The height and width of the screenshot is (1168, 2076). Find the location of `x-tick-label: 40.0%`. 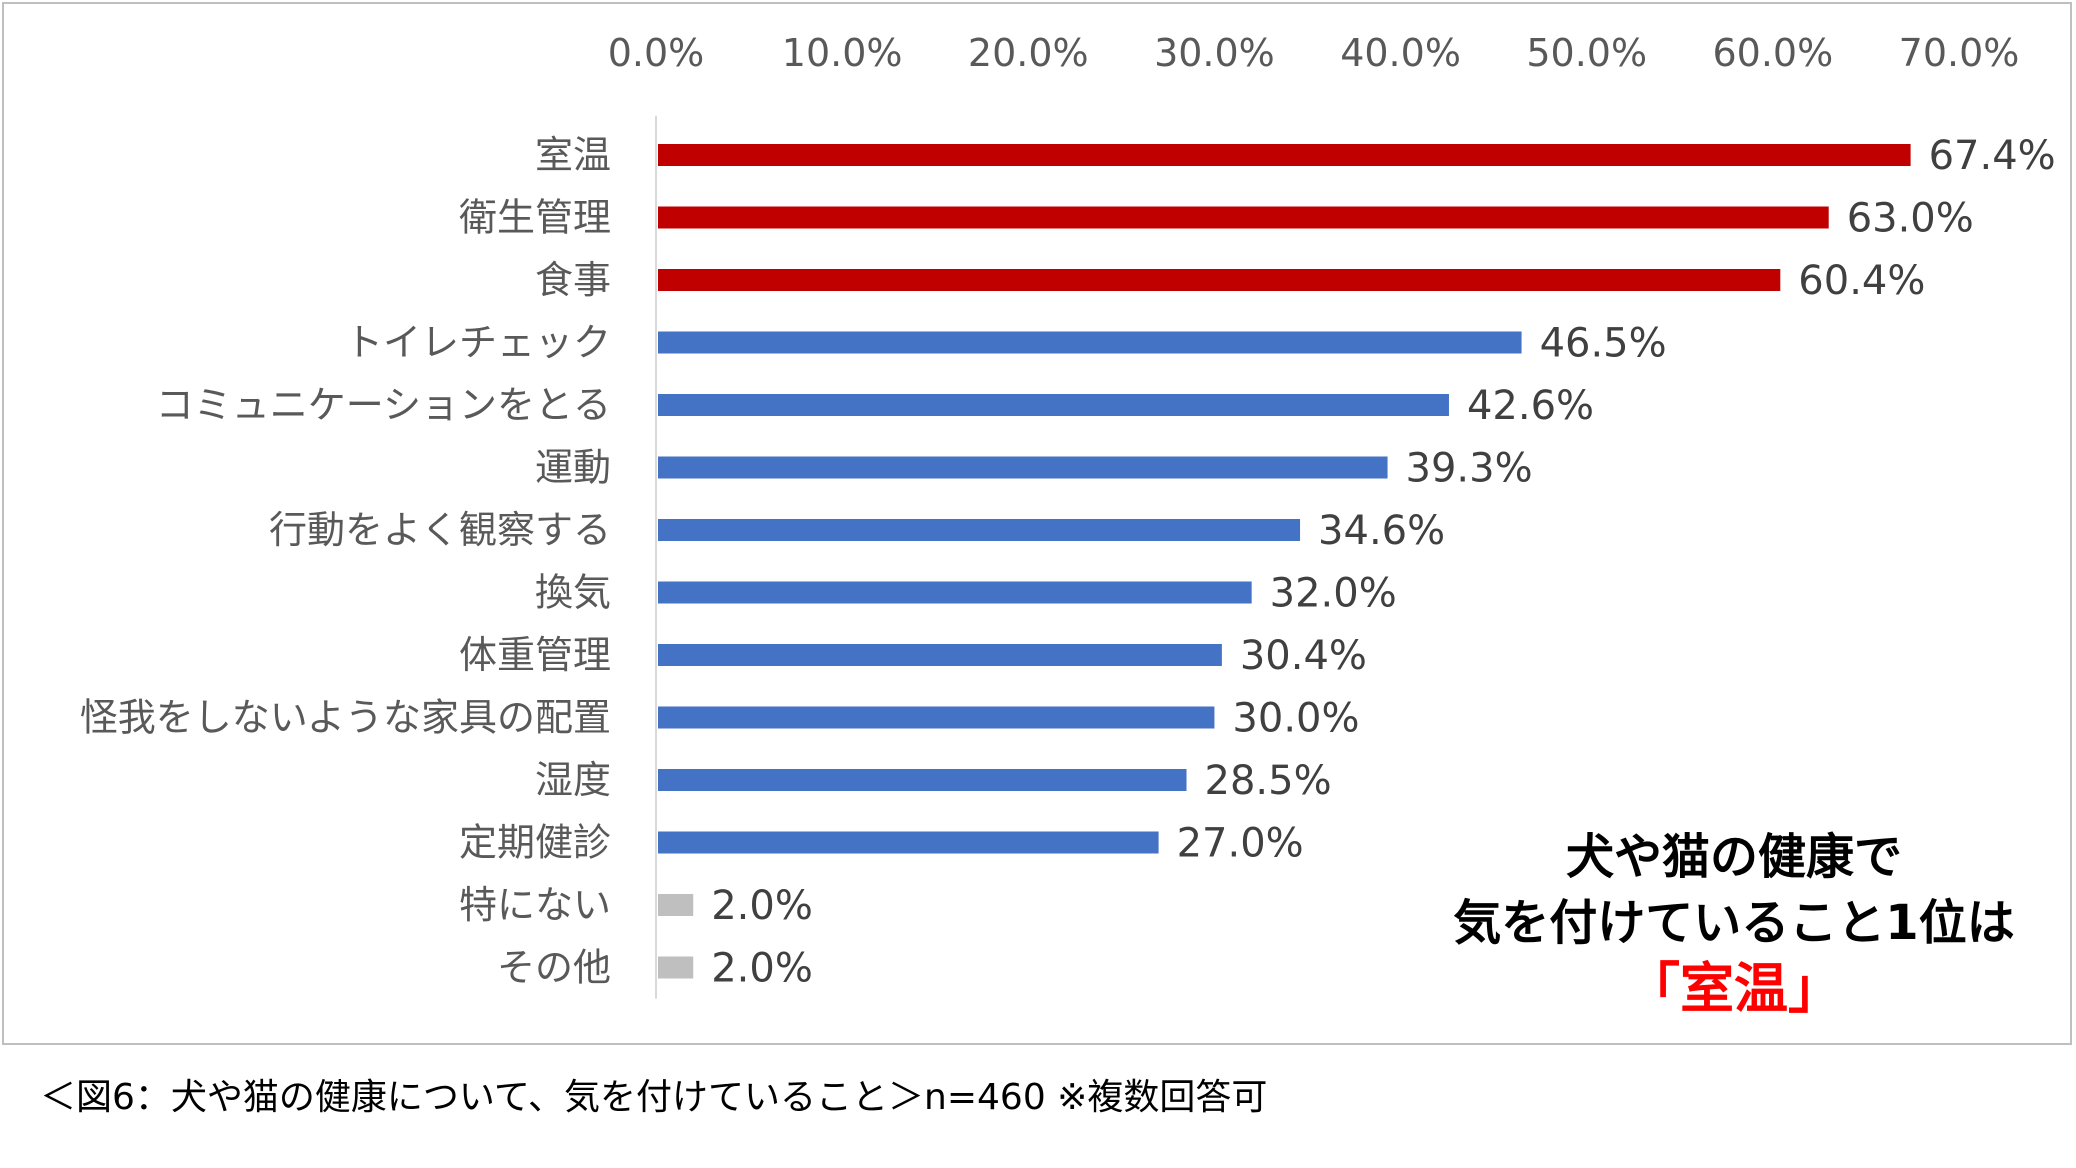

x-tick-label: 40.0% is located at coordinates (1400, 53).